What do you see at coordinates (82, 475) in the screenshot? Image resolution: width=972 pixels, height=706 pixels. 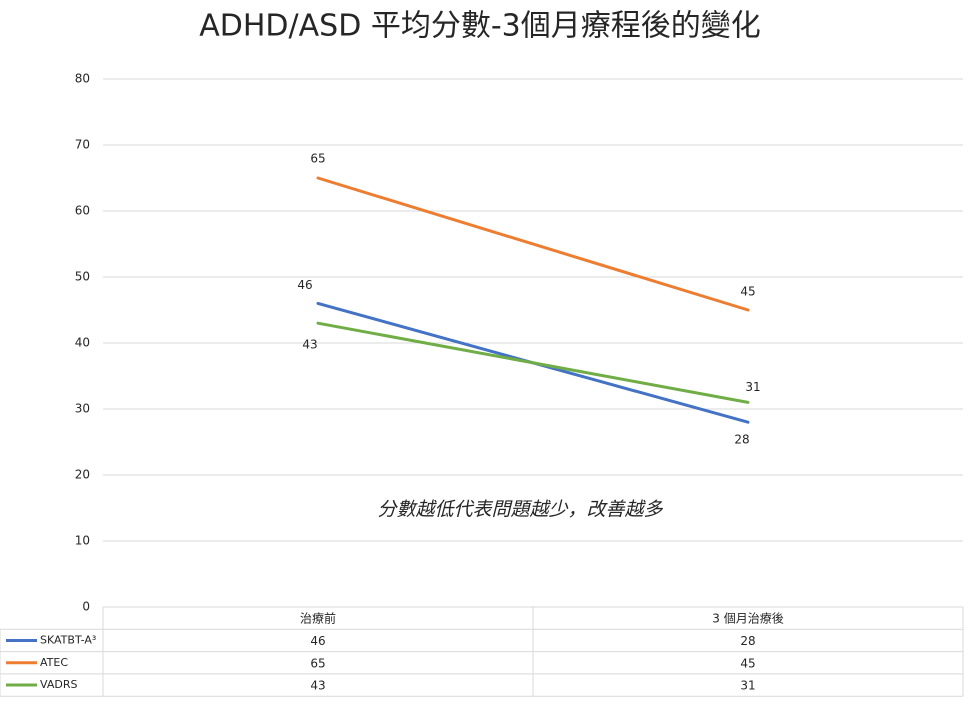 I see `y-tick-label: 20` at bounding box center [82, 475].